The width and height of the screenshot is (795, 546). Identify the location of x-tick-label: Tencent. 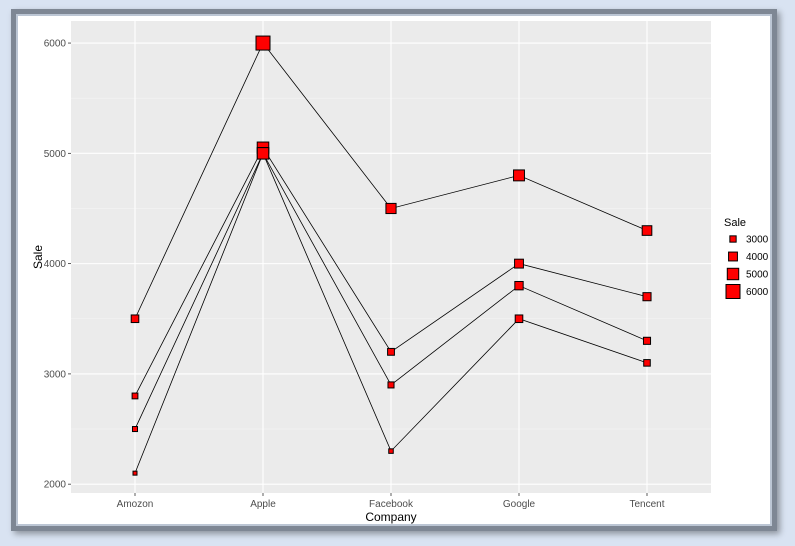
(646, 504).